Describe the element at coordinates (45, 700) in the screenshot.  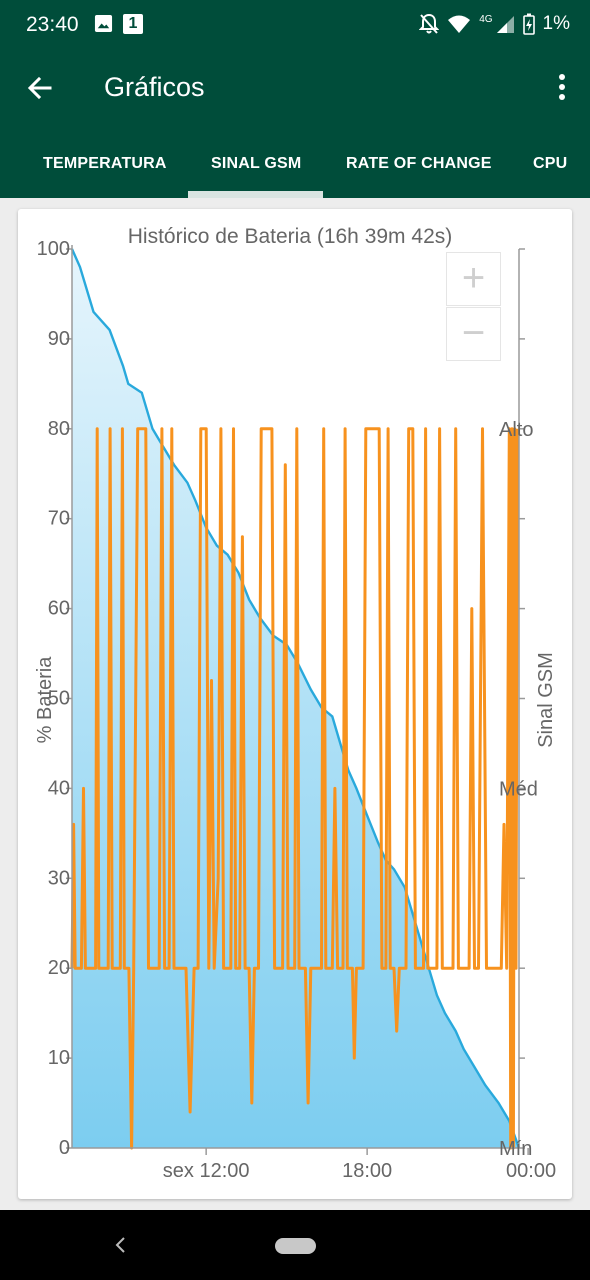
I see `y-axis-label: % Bateria` at that location.